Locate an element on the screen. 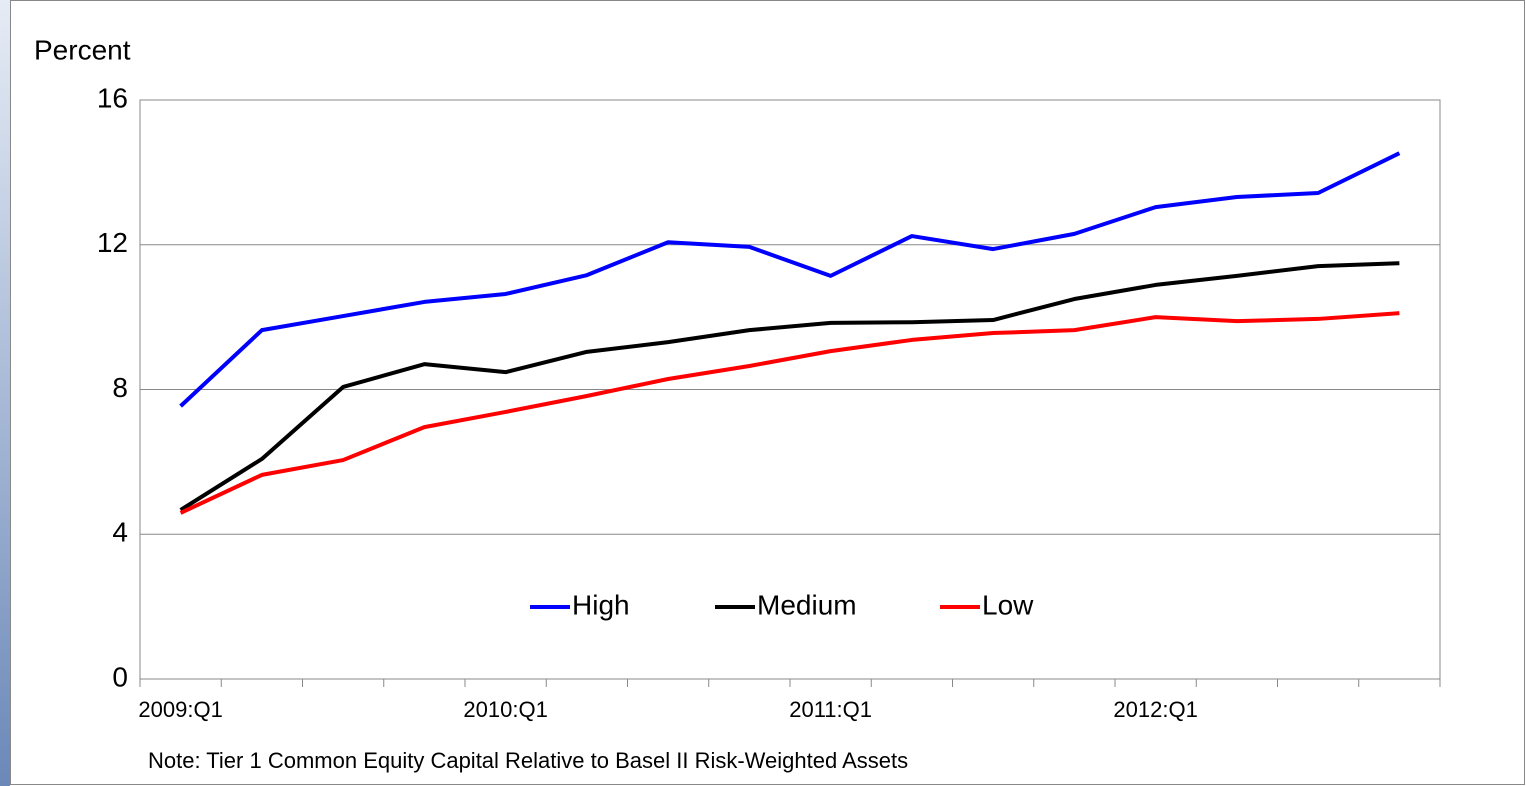 This screenshot has height=786, width=1526. y-tick-label: 0 is located at coordinates (120, 676).